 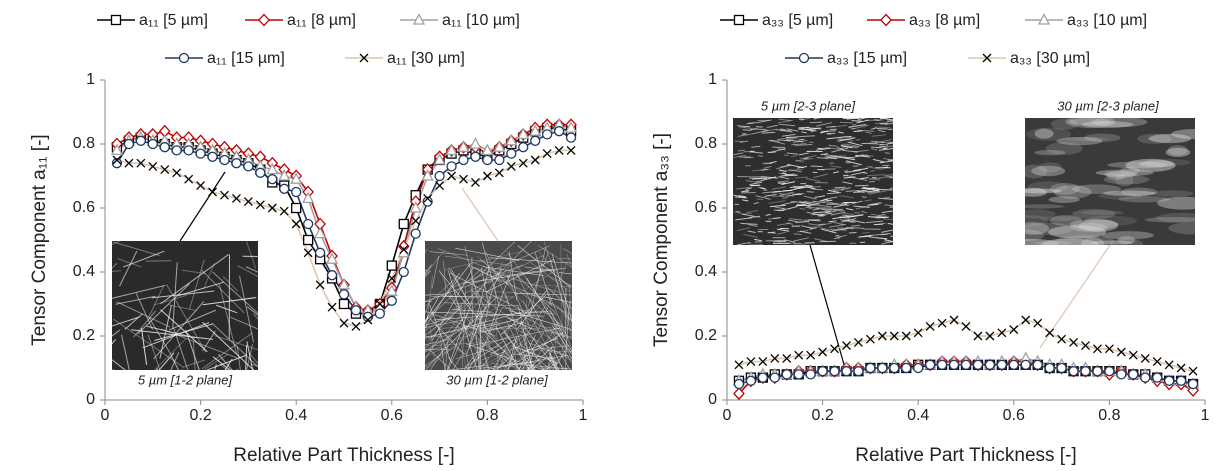 What do you see at coordinates (944, 20) in the screenshot?
I see `legend-label: a₃₃ [8 µm]` at bounding box center [944, 20].